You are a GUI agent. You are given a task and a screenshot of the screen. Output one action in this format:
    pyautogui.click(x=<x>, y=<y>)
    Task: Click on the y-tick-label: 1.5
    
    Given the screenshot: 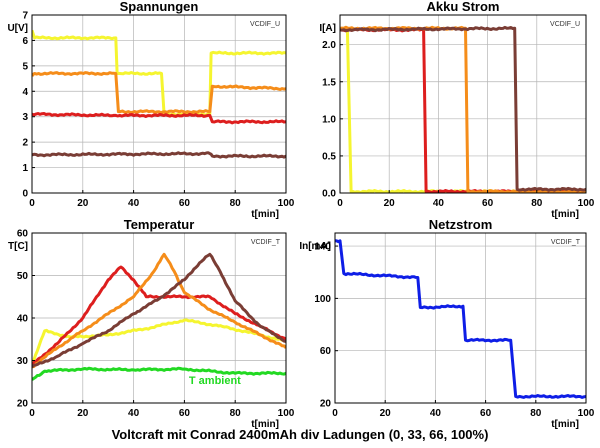 What is the action you would take?
    pyautogui.click(x=329, y=82)
    